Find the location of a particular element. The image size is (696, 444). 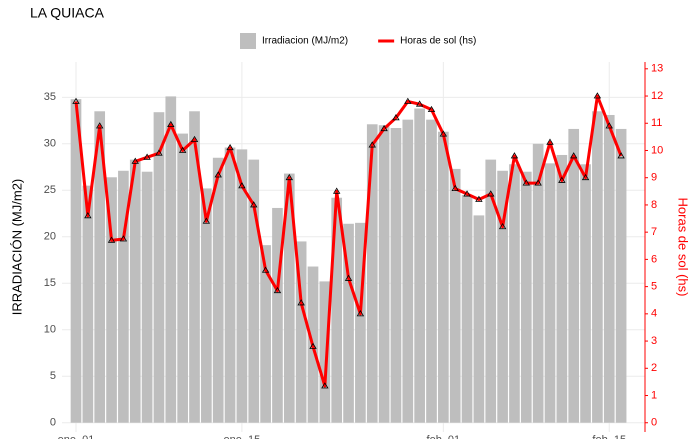

y-tick-label: 15 is located at coordinates (50, 283).